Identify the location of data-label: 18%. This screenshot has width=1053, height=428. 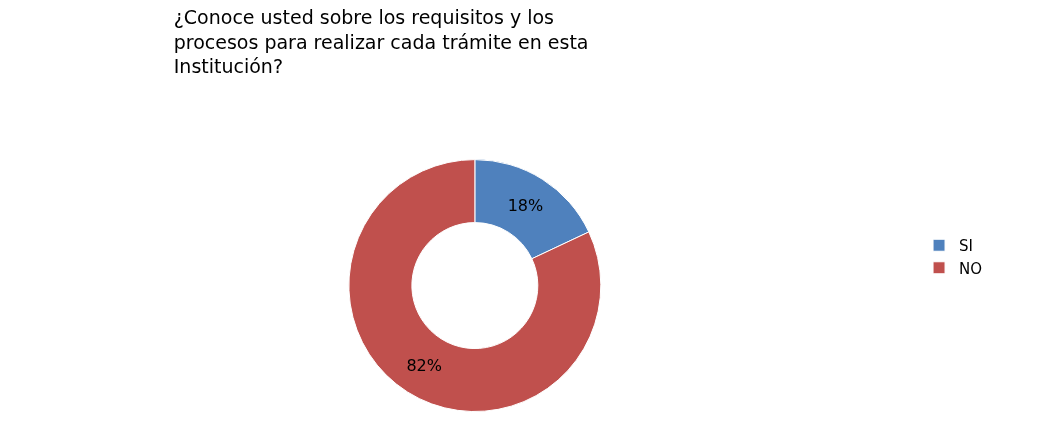
(525, 206).